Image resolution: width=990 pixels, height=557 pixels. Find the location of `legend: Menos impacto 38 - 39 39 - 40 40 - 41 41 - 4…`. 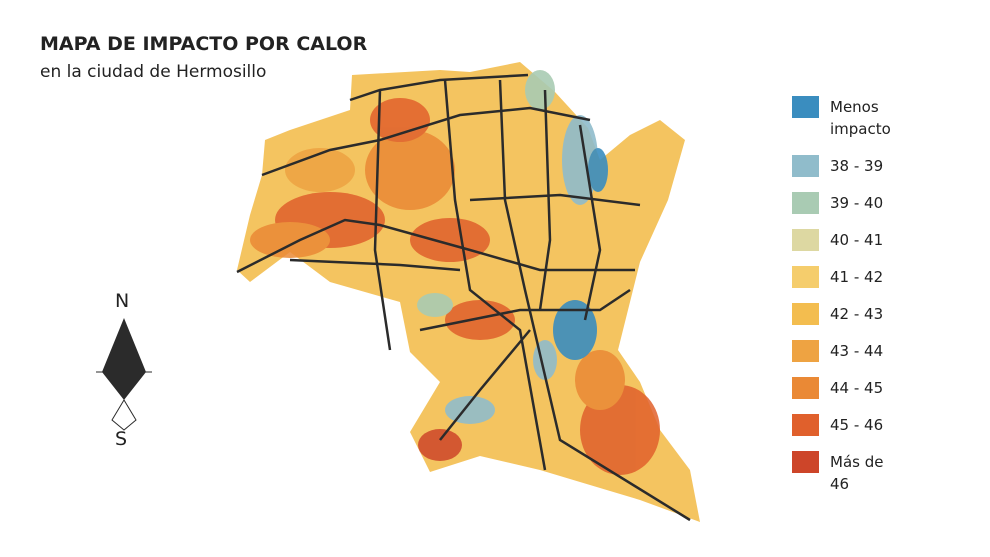

legend: Menos impacto 38 - 39 39 - 40 40 - 41 41 - 4… is located at coordinates (887, 303).